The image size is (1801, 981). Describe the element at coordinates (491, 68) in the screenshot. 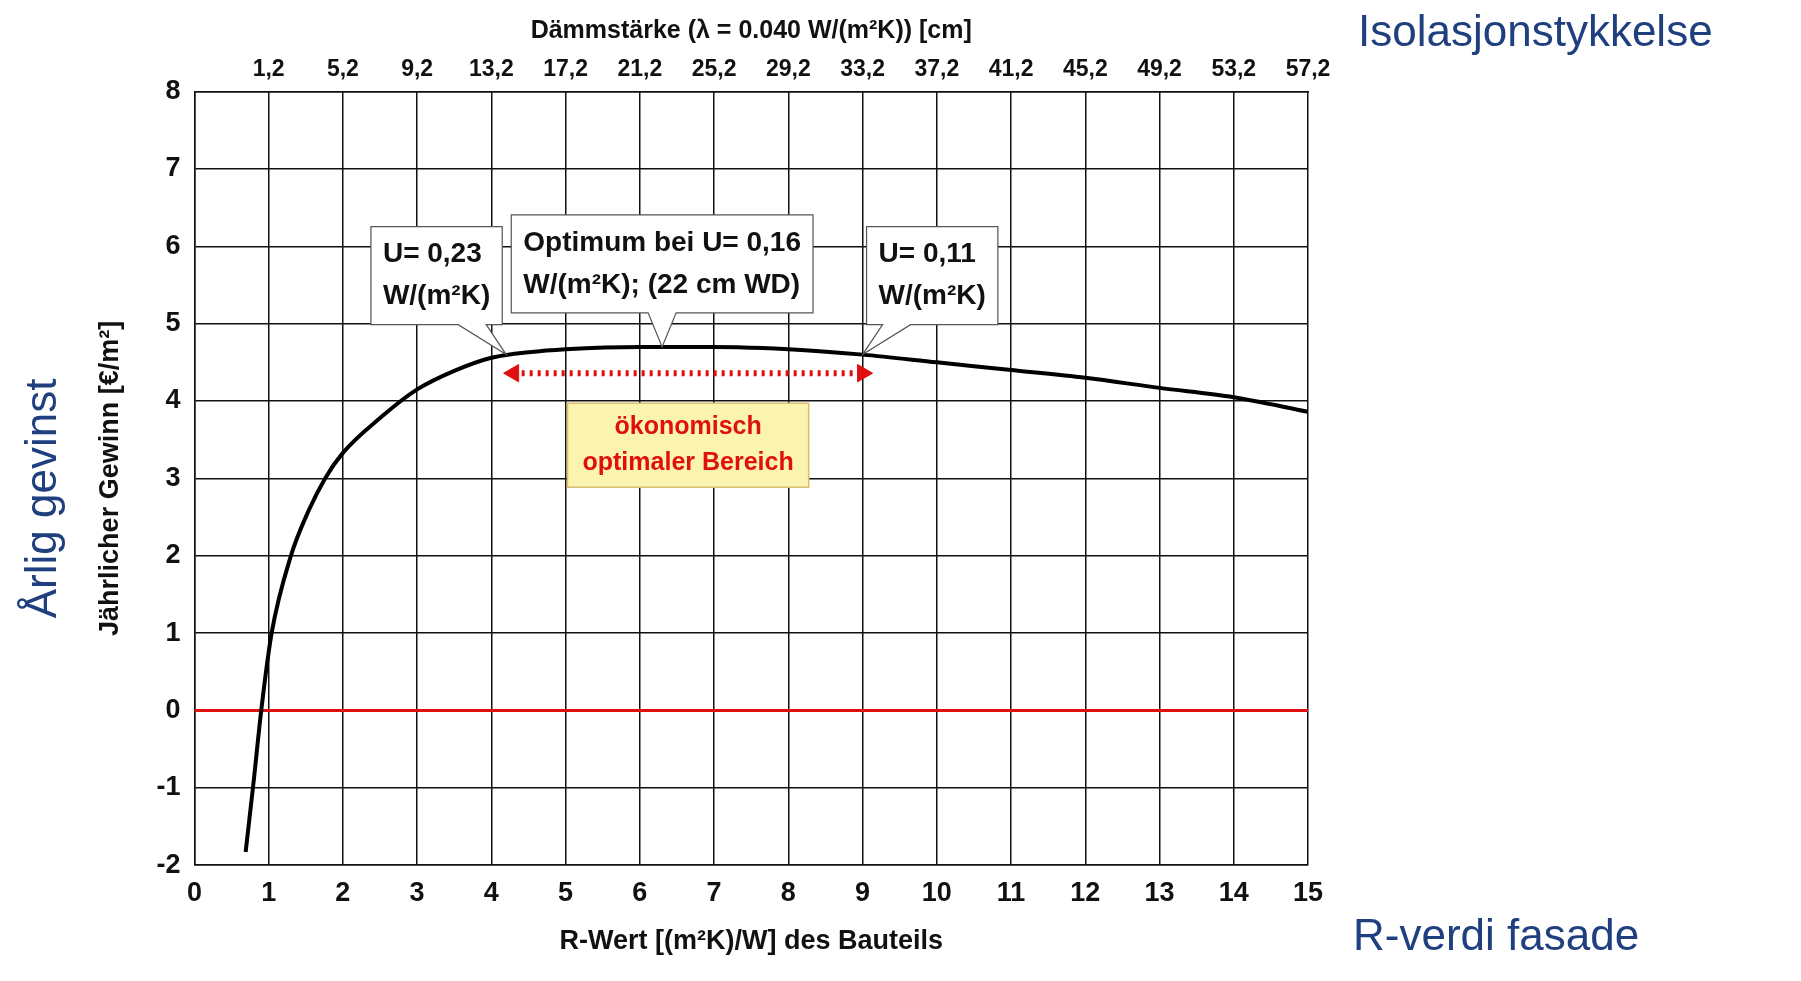

I see `x2-tick-label: 13,2` at that location.